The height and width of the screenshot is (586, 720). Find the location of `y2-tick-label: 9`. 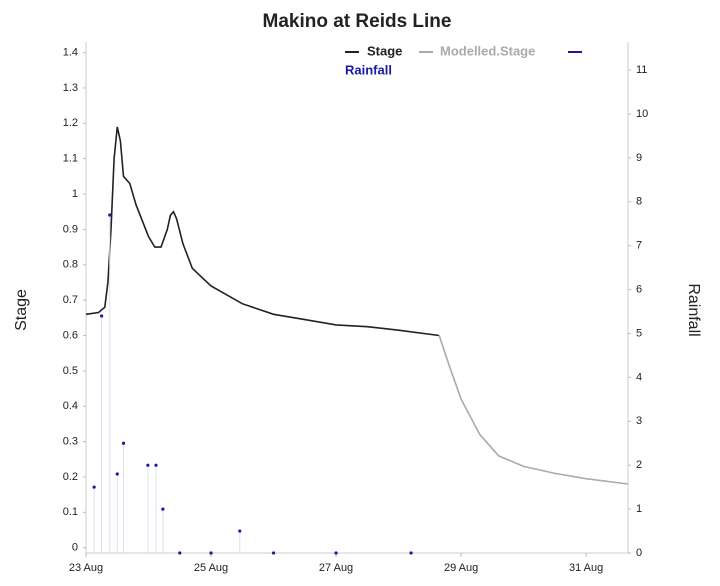

y2-tick-label: 9 is located at coordinates (639, 158).